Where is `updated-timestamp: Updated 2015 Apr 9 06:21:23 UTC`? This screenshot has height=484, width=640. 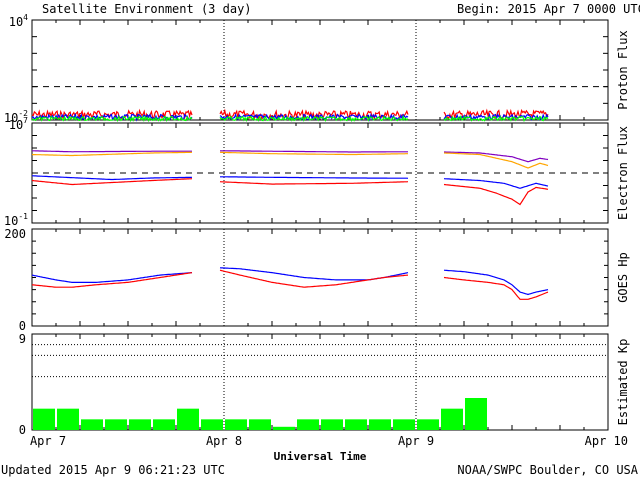
updated-timestamp: Updated 2015 Apr 9 06:21:23 UTC is located at coordinates (113, 470).